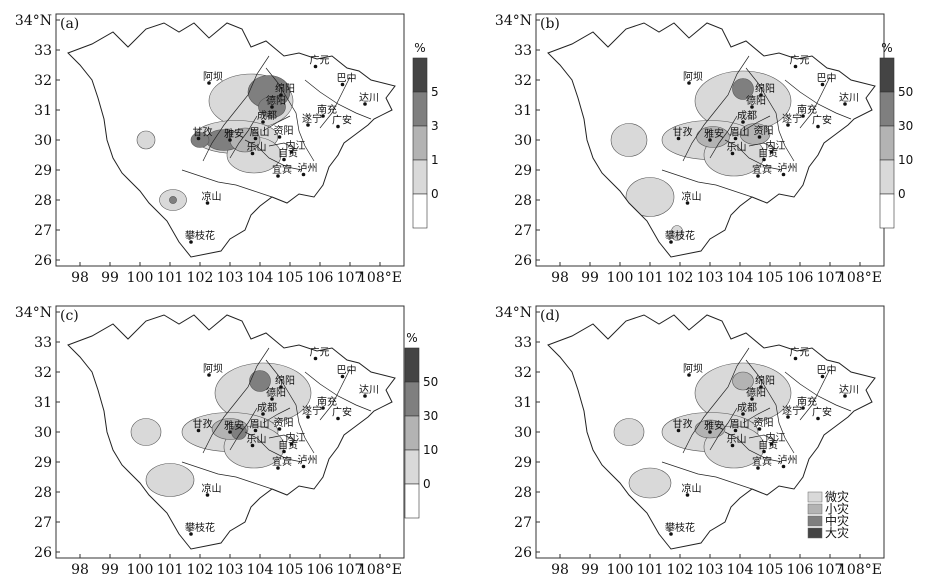 The width and height of the screenshot is (938, 587). I want to click on colorbar-level: 5, so click(435, 92).